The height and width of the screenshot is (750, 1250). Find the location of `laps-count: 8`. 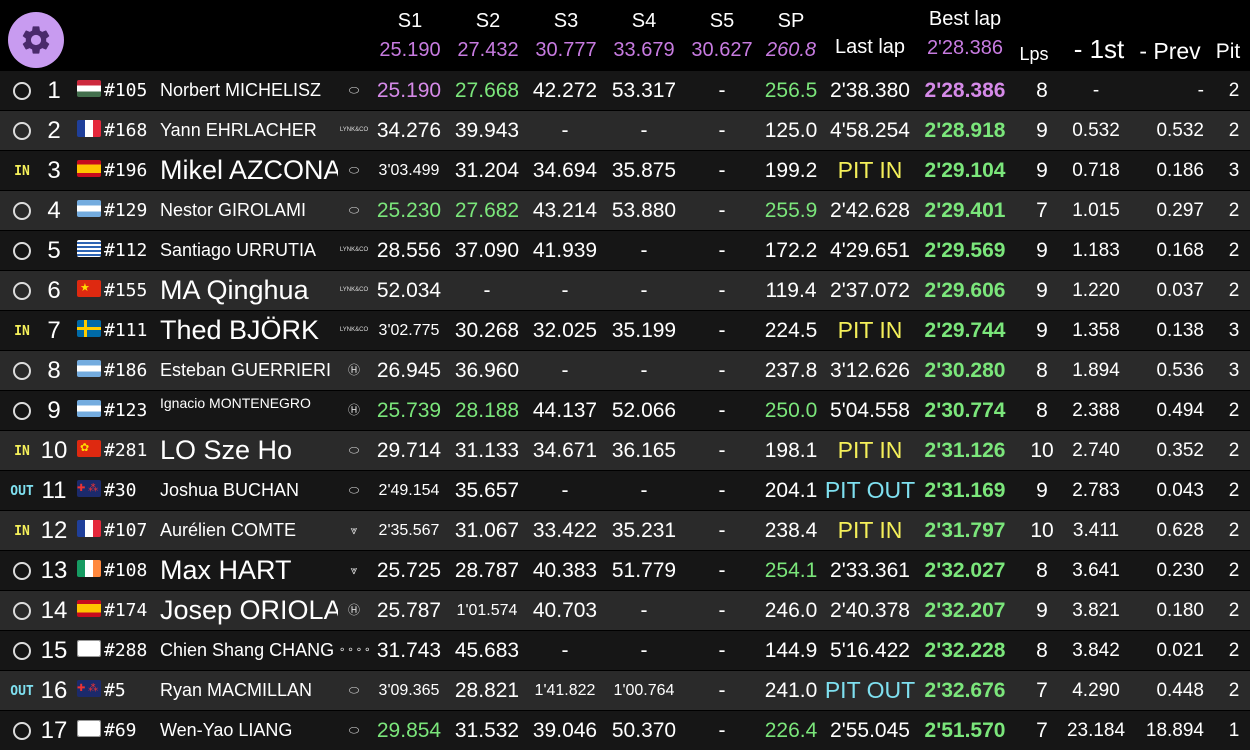

laps-count: 8 is located at coordinates (1042, 650).